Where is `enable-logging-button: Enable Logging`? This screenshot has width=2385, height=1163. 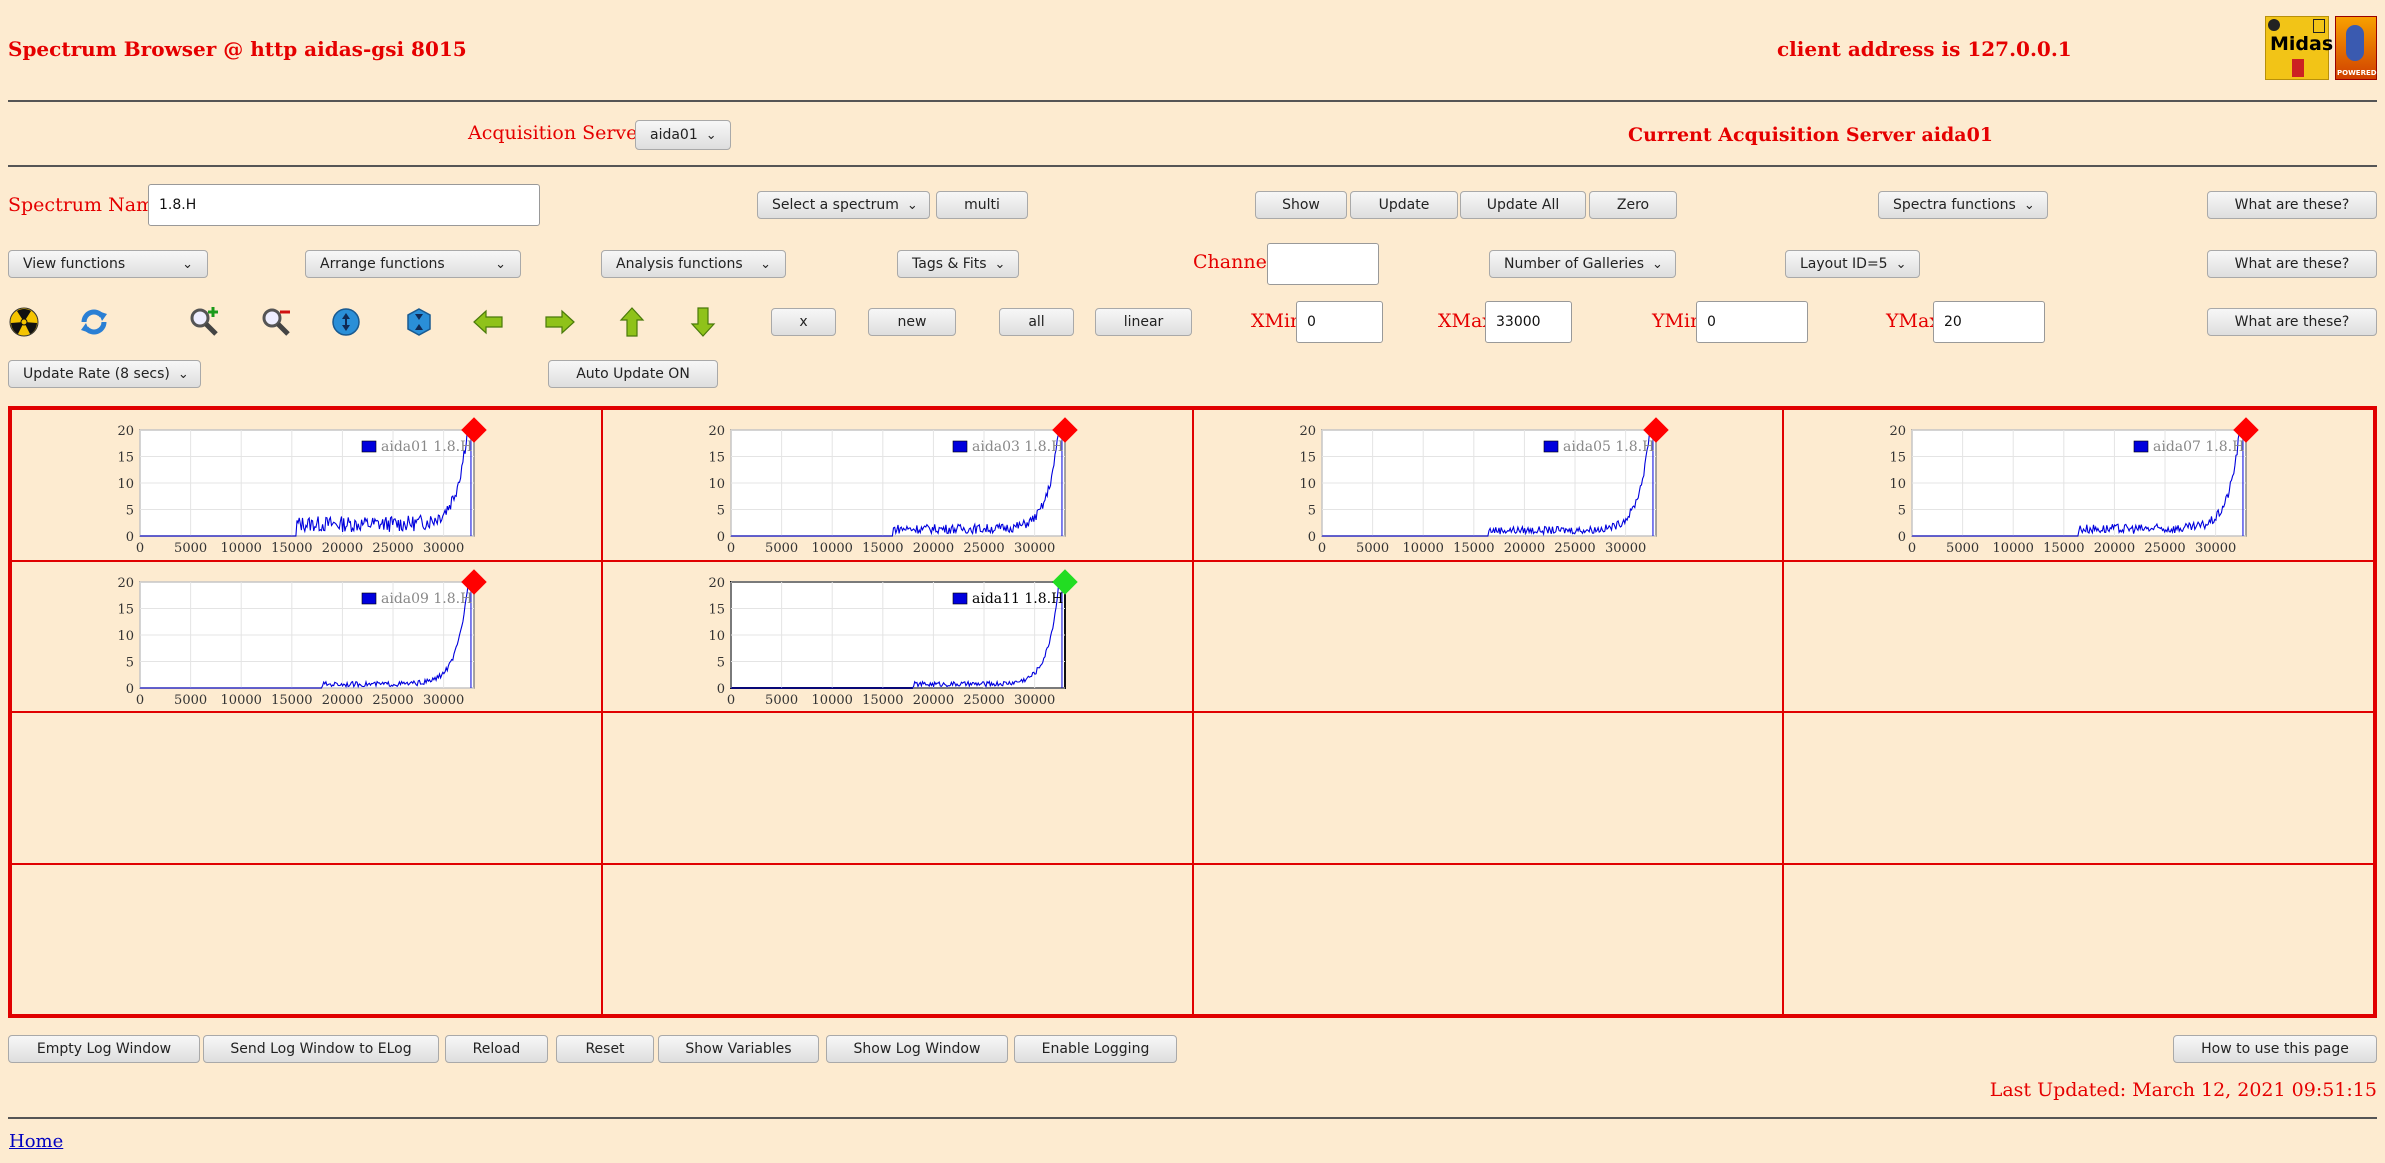 enable-logging-button: Enable Logging is located at coordinates (1095, 1049).